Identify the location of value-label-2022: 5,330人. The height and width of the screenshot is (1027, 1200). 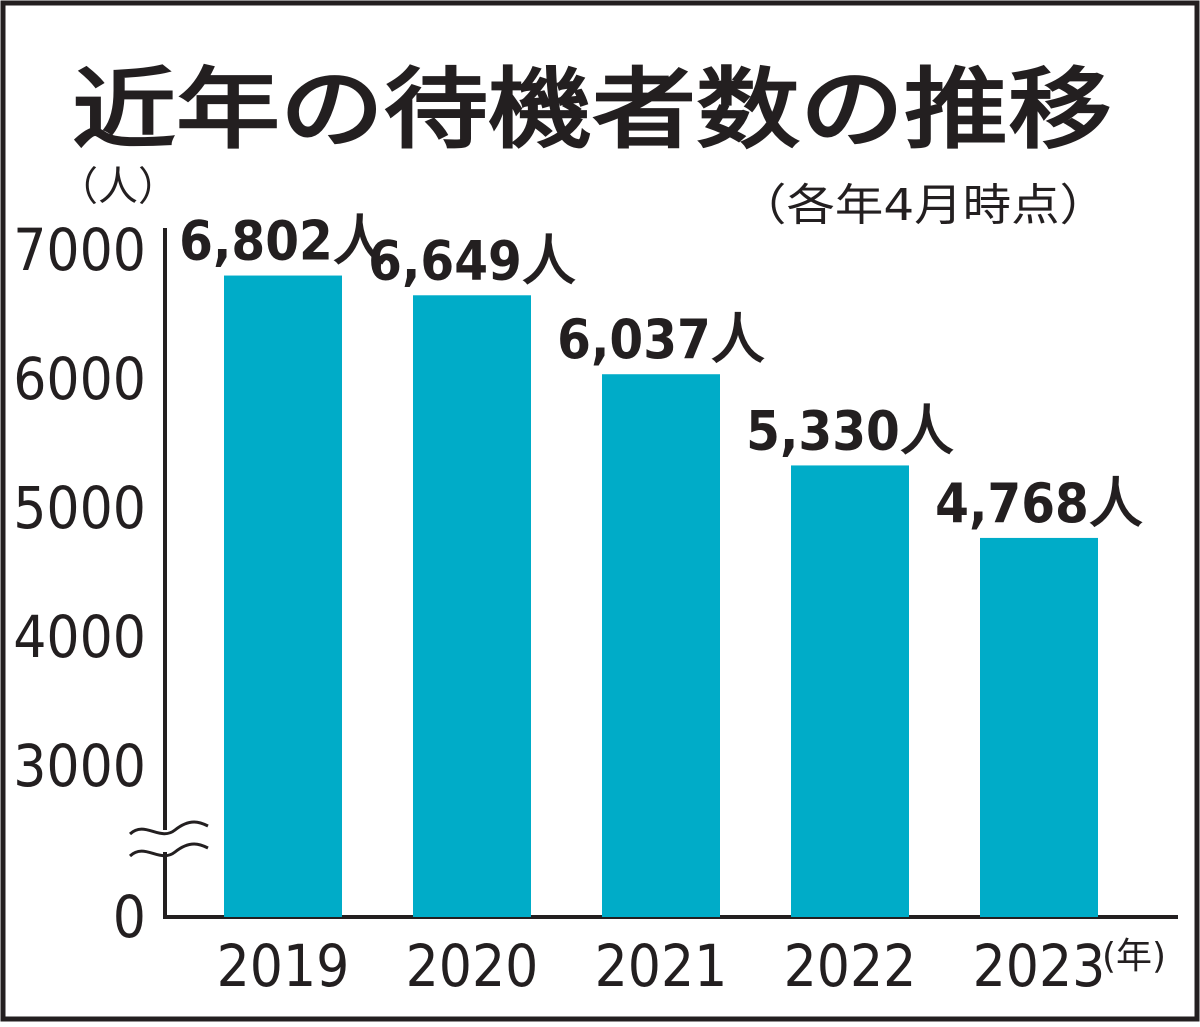
(850, 430).